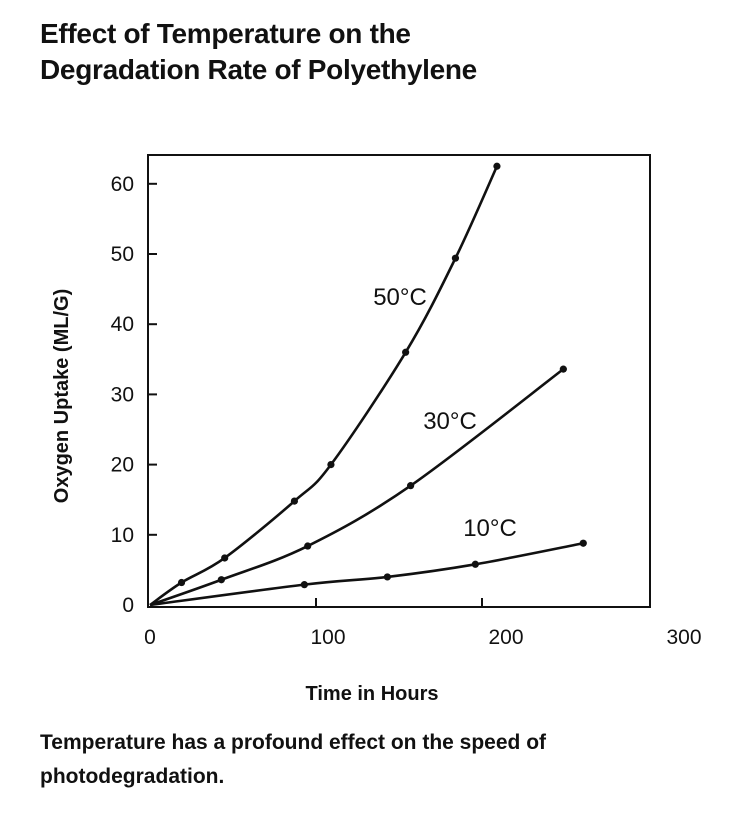  What do you see at coordinates (62, 396) in the screenshot?
I see `y-axis-label: Oxygen Uptake (ML/G)` at bounding box center [62, 396].